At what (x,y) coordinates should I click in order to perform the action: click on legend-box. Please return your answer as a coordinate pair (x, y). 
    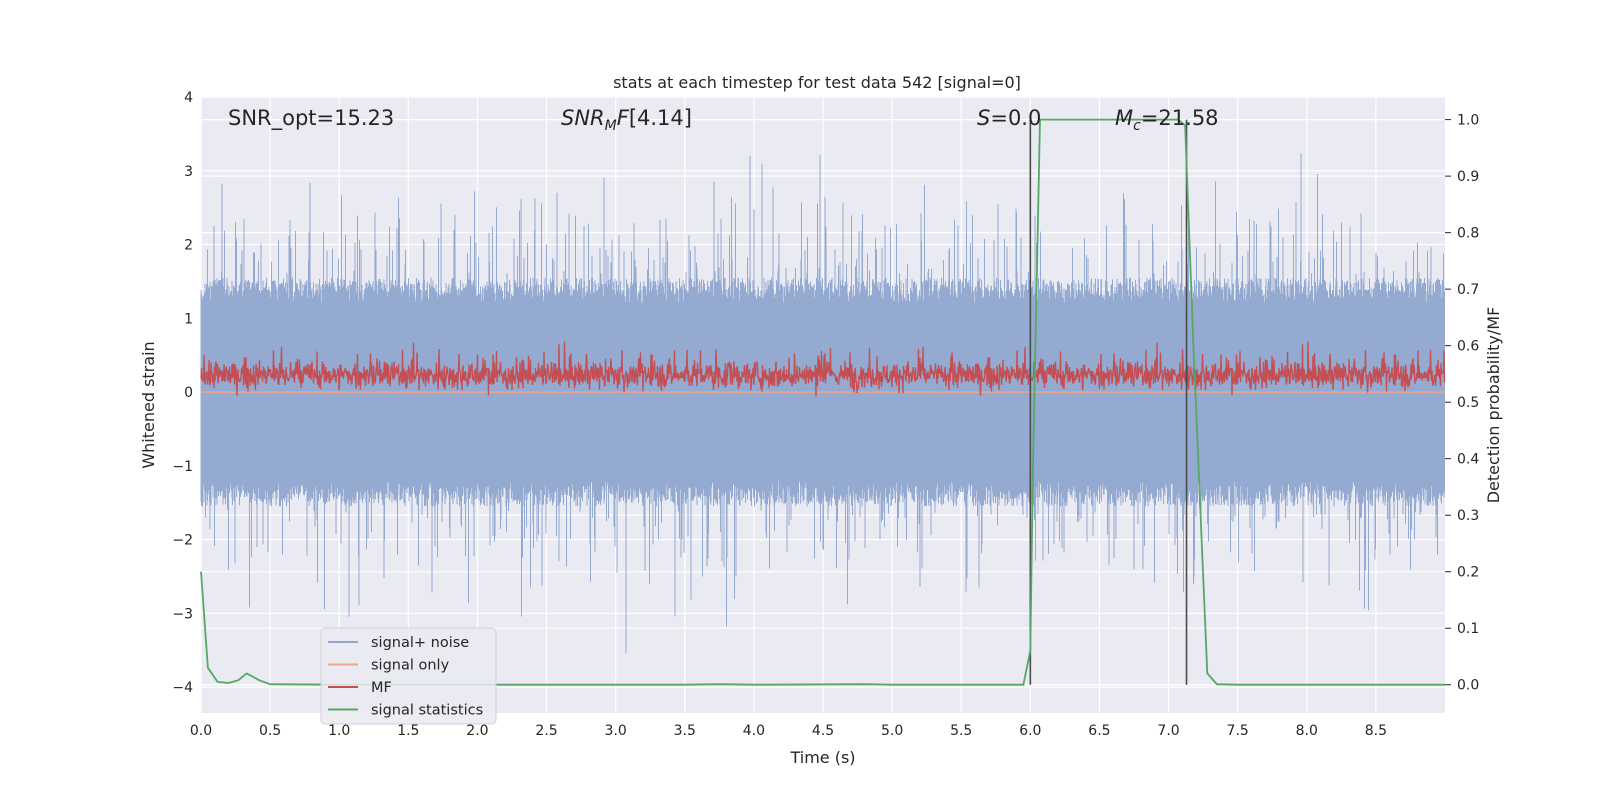
    Looking at the image, I should click on (408, 676).